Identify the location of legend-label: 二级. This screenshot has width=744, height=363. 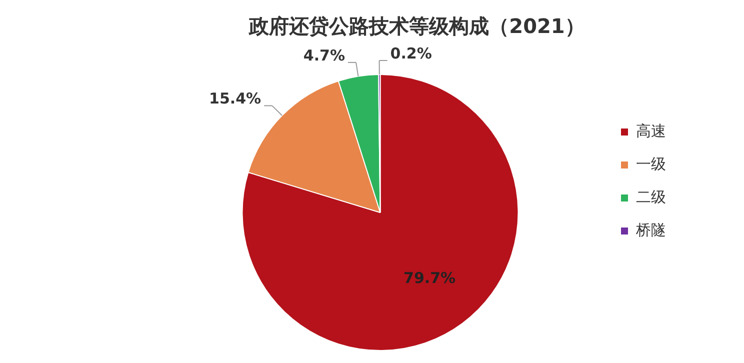
(651, 197).